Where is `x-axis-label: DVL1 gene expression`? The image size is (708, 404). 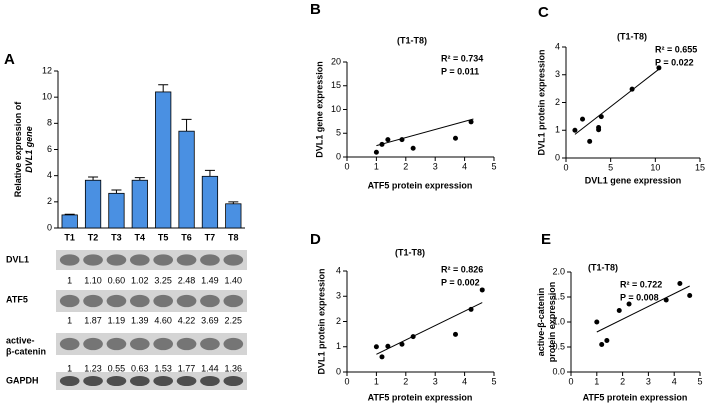 x-axis-label: DVL1 gene expression is located at coordinates (633, 180).